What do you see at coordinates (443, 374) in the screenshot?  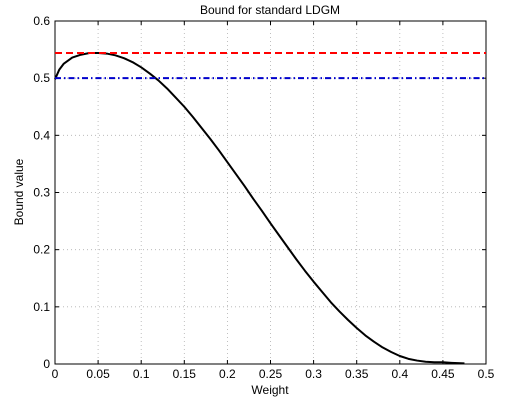 I see `x-tick-label: 0.45` at bounding box center [443, 374].